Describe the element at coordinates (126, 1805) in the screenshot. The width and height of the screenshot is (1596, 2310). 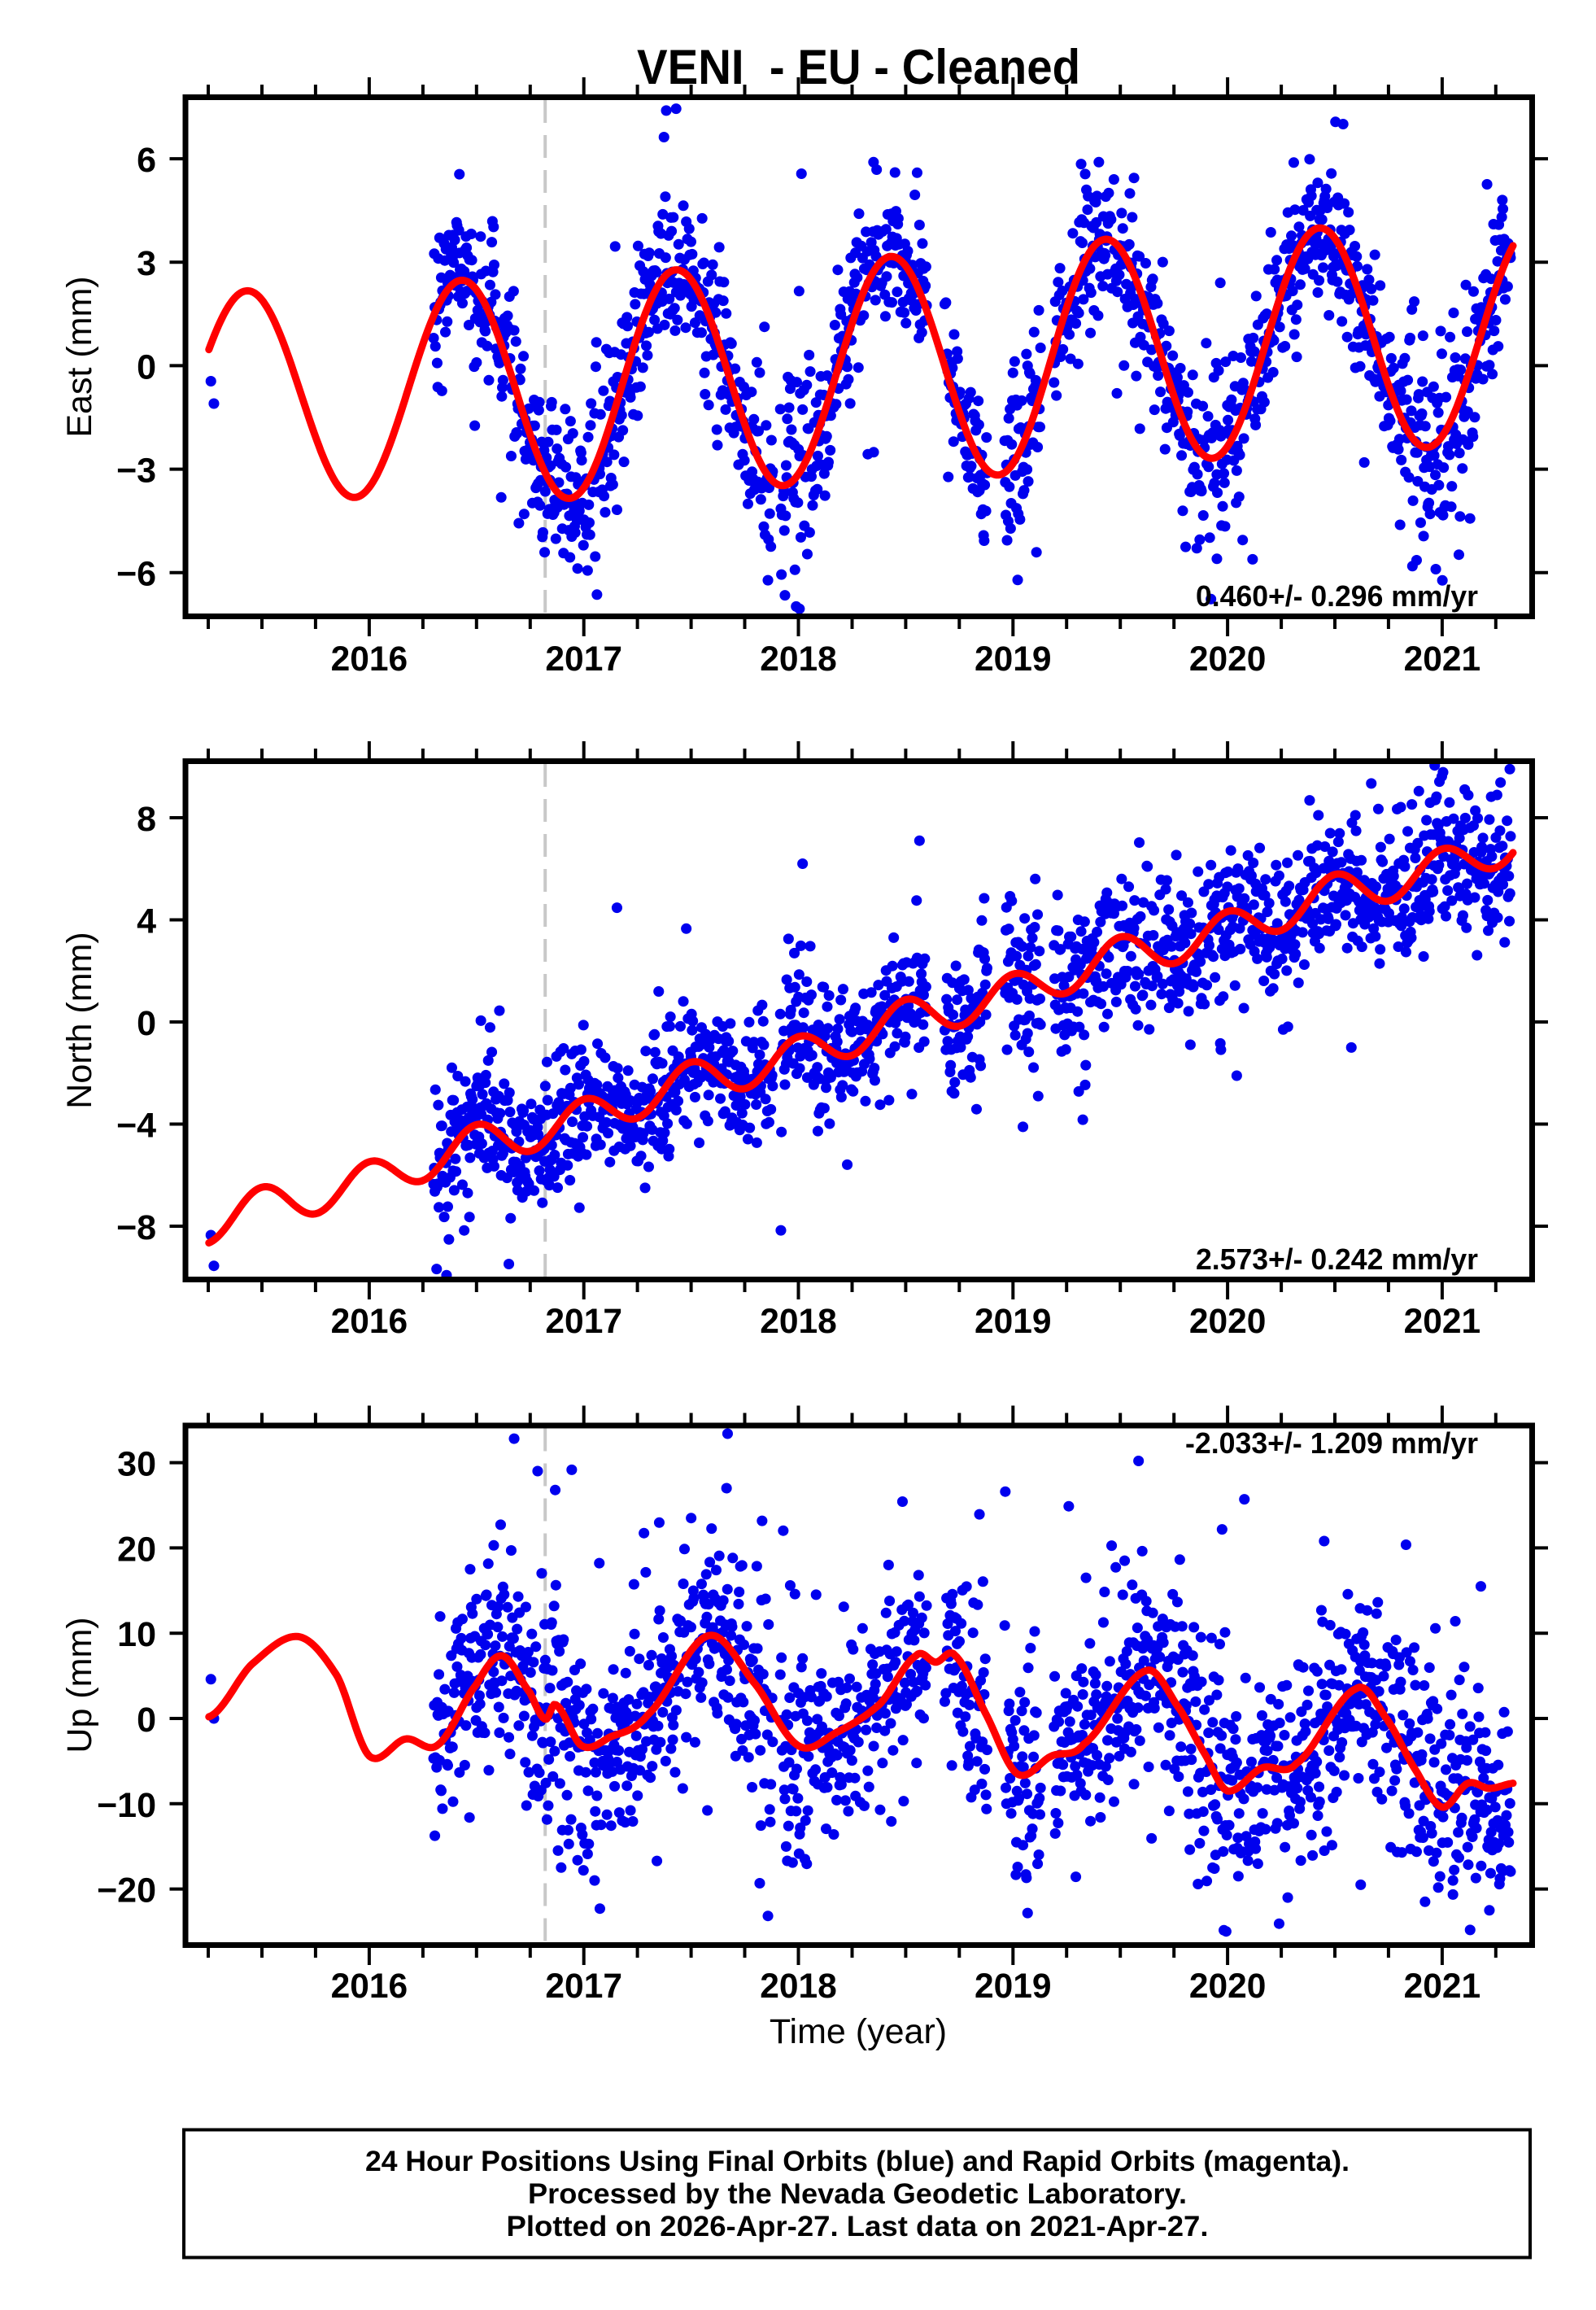
I see `svg-text: −10` at that location.